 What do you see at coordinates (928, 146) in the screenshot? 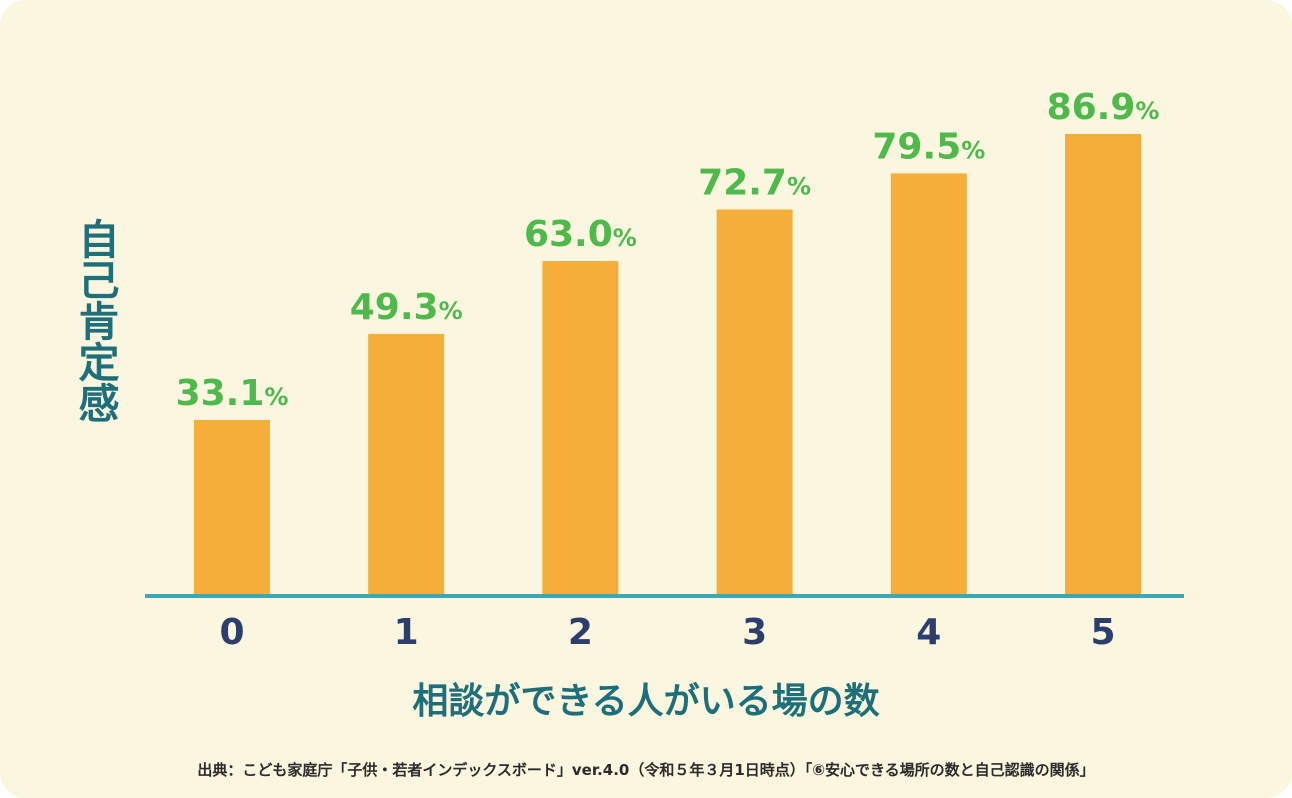
I see `value-label-4: 79.5%` at bounding box center [928, 146].